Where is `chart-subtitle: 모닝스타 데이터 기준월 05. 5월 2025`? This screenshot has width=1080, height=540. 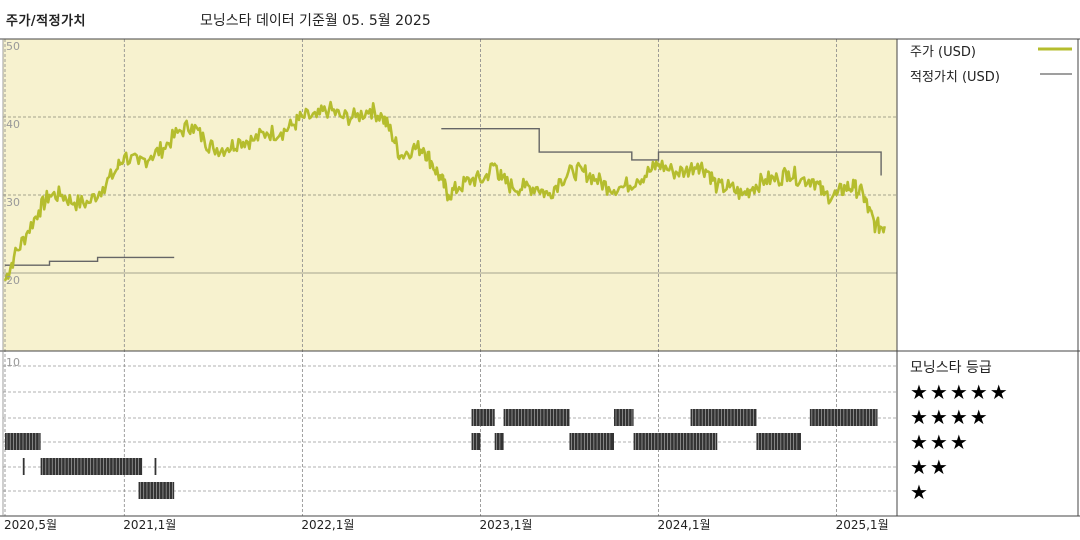
chart-subtitle: 모닝스타 데이터 기준월 05. 5월 2025 is located at coordinates (315, 21).